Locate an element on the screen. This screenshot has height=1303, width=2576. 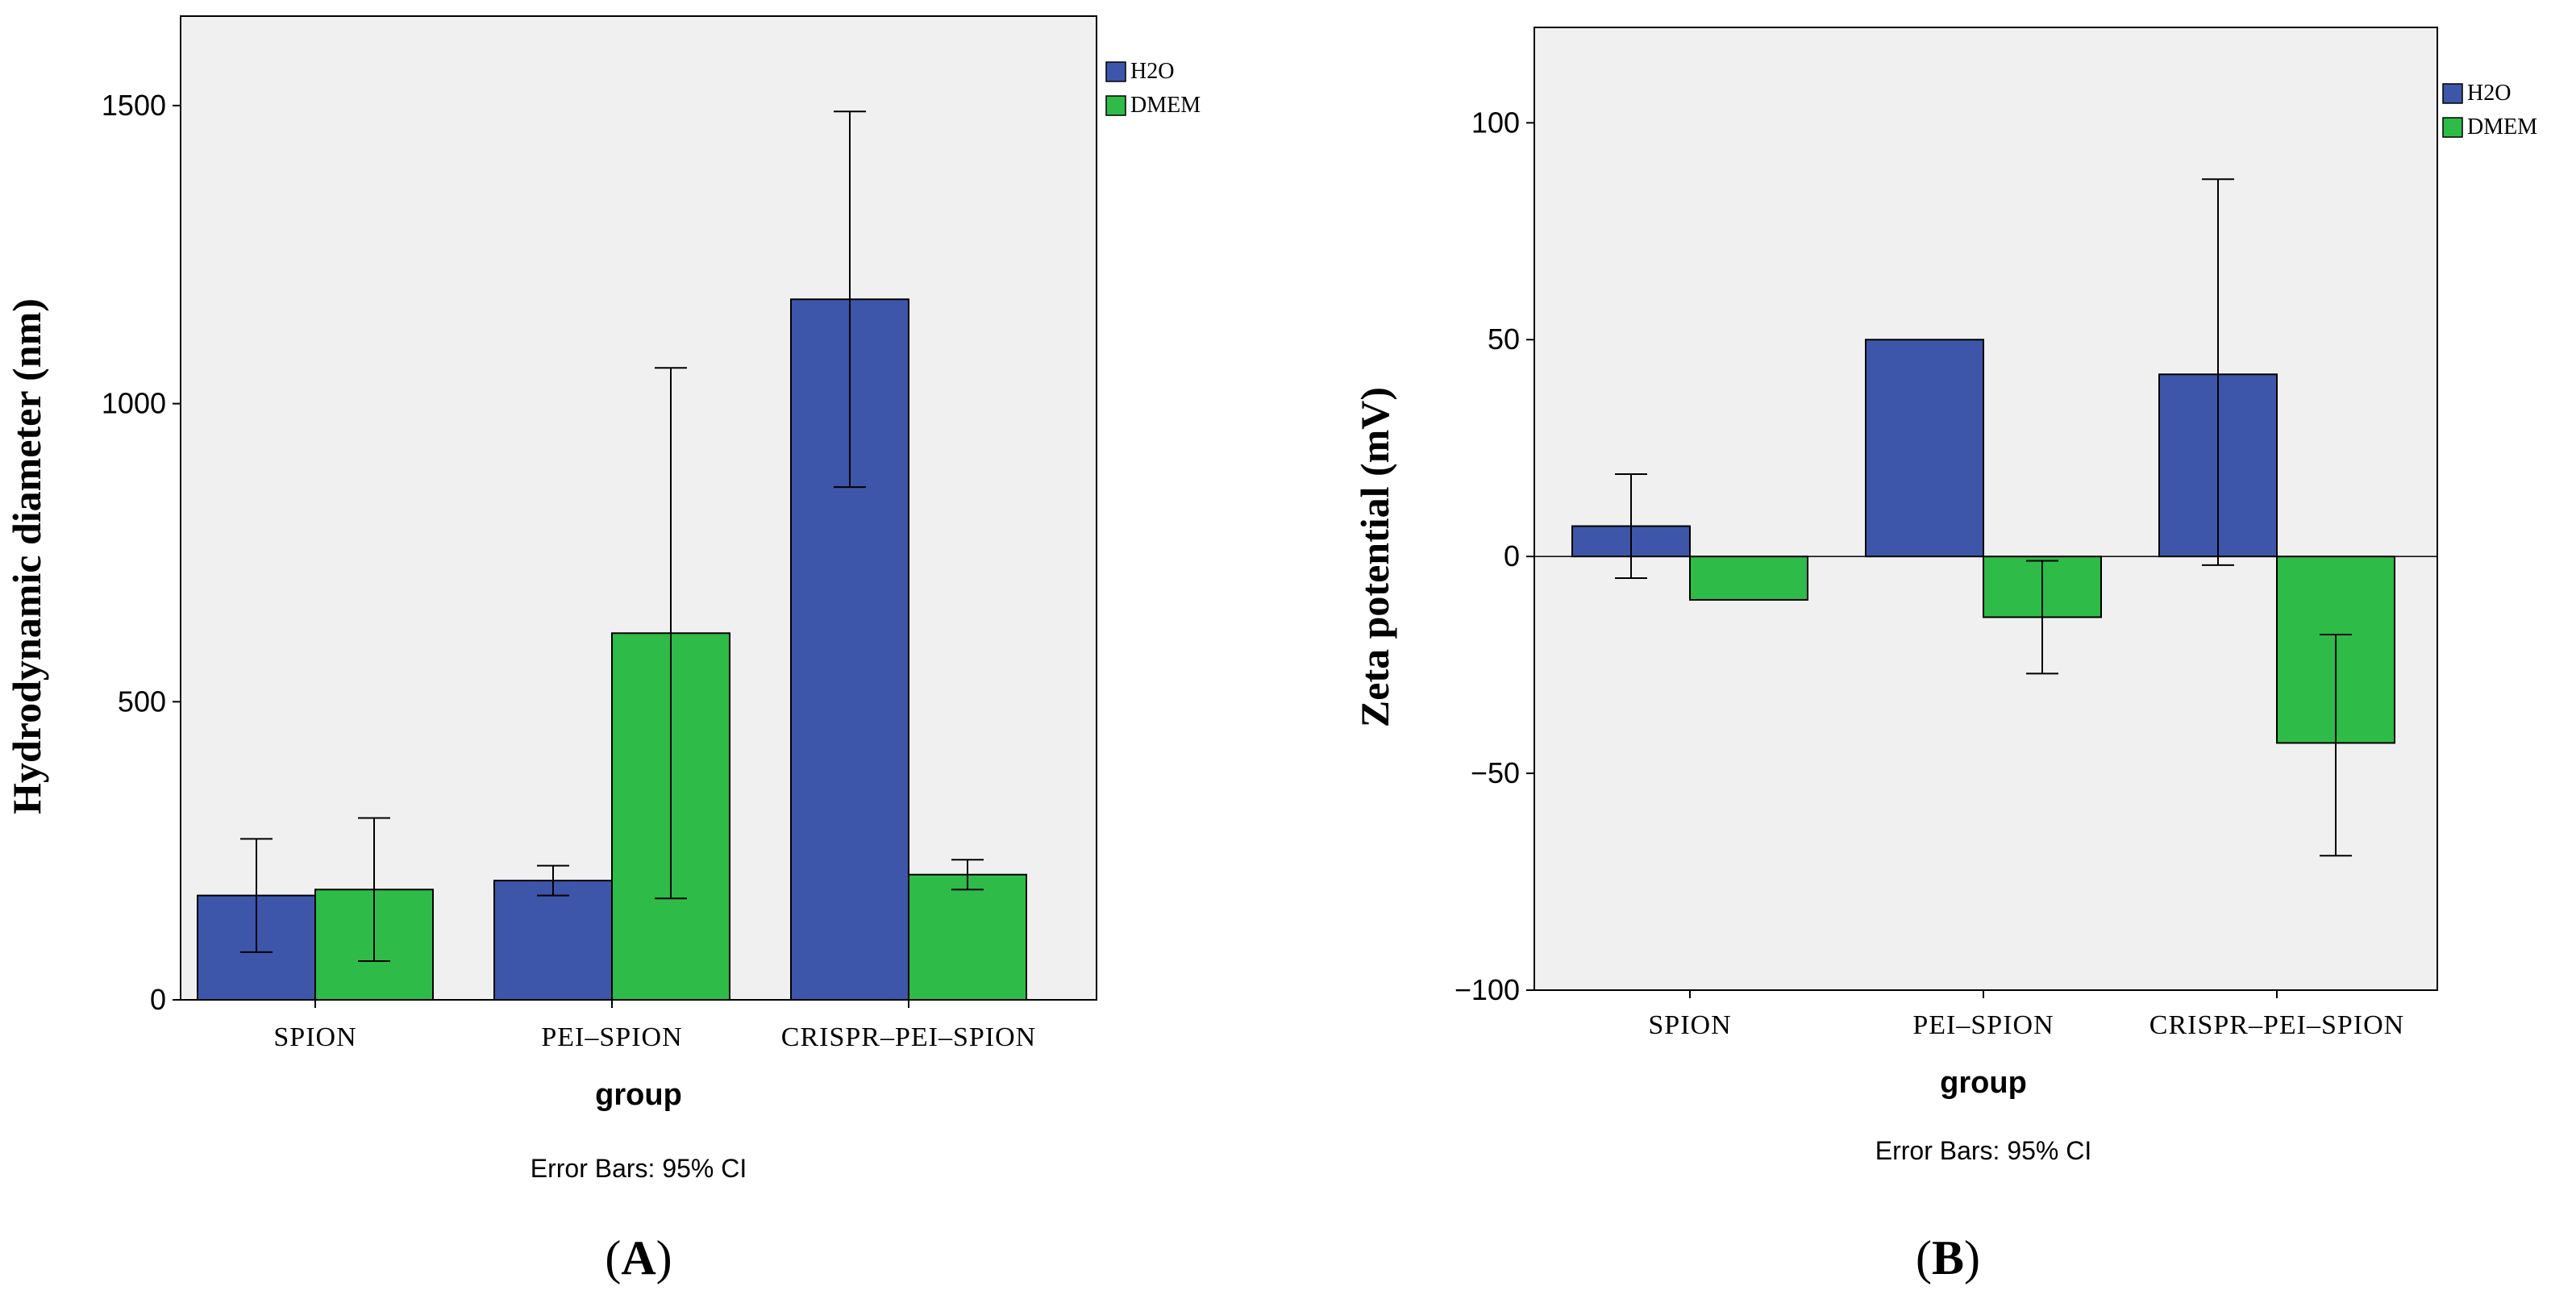
panel-label-part: A is located at coordinates (638, 1257).